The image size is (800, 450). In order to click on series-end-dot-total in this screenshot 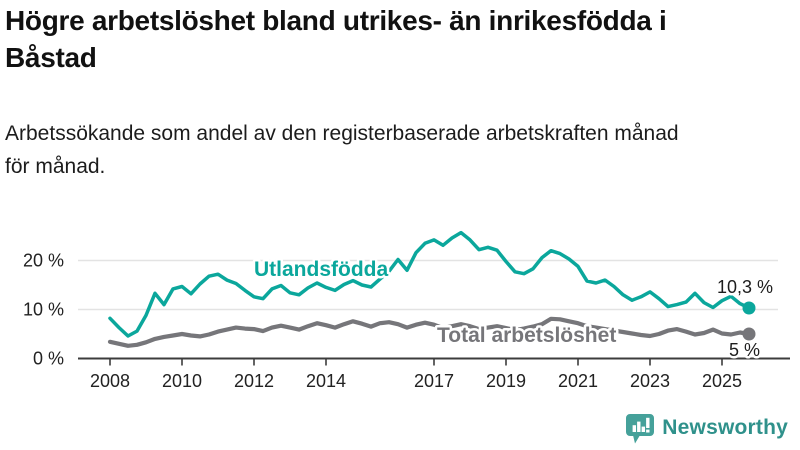, I will do `click(749, 334)`.